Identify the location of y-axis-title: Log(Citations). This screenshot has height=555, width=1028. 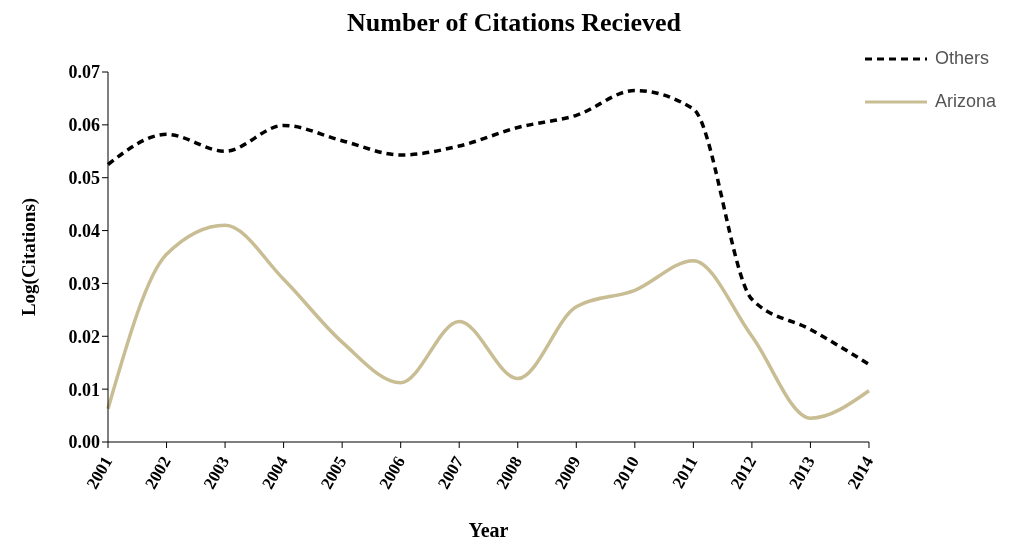
(28, 257).